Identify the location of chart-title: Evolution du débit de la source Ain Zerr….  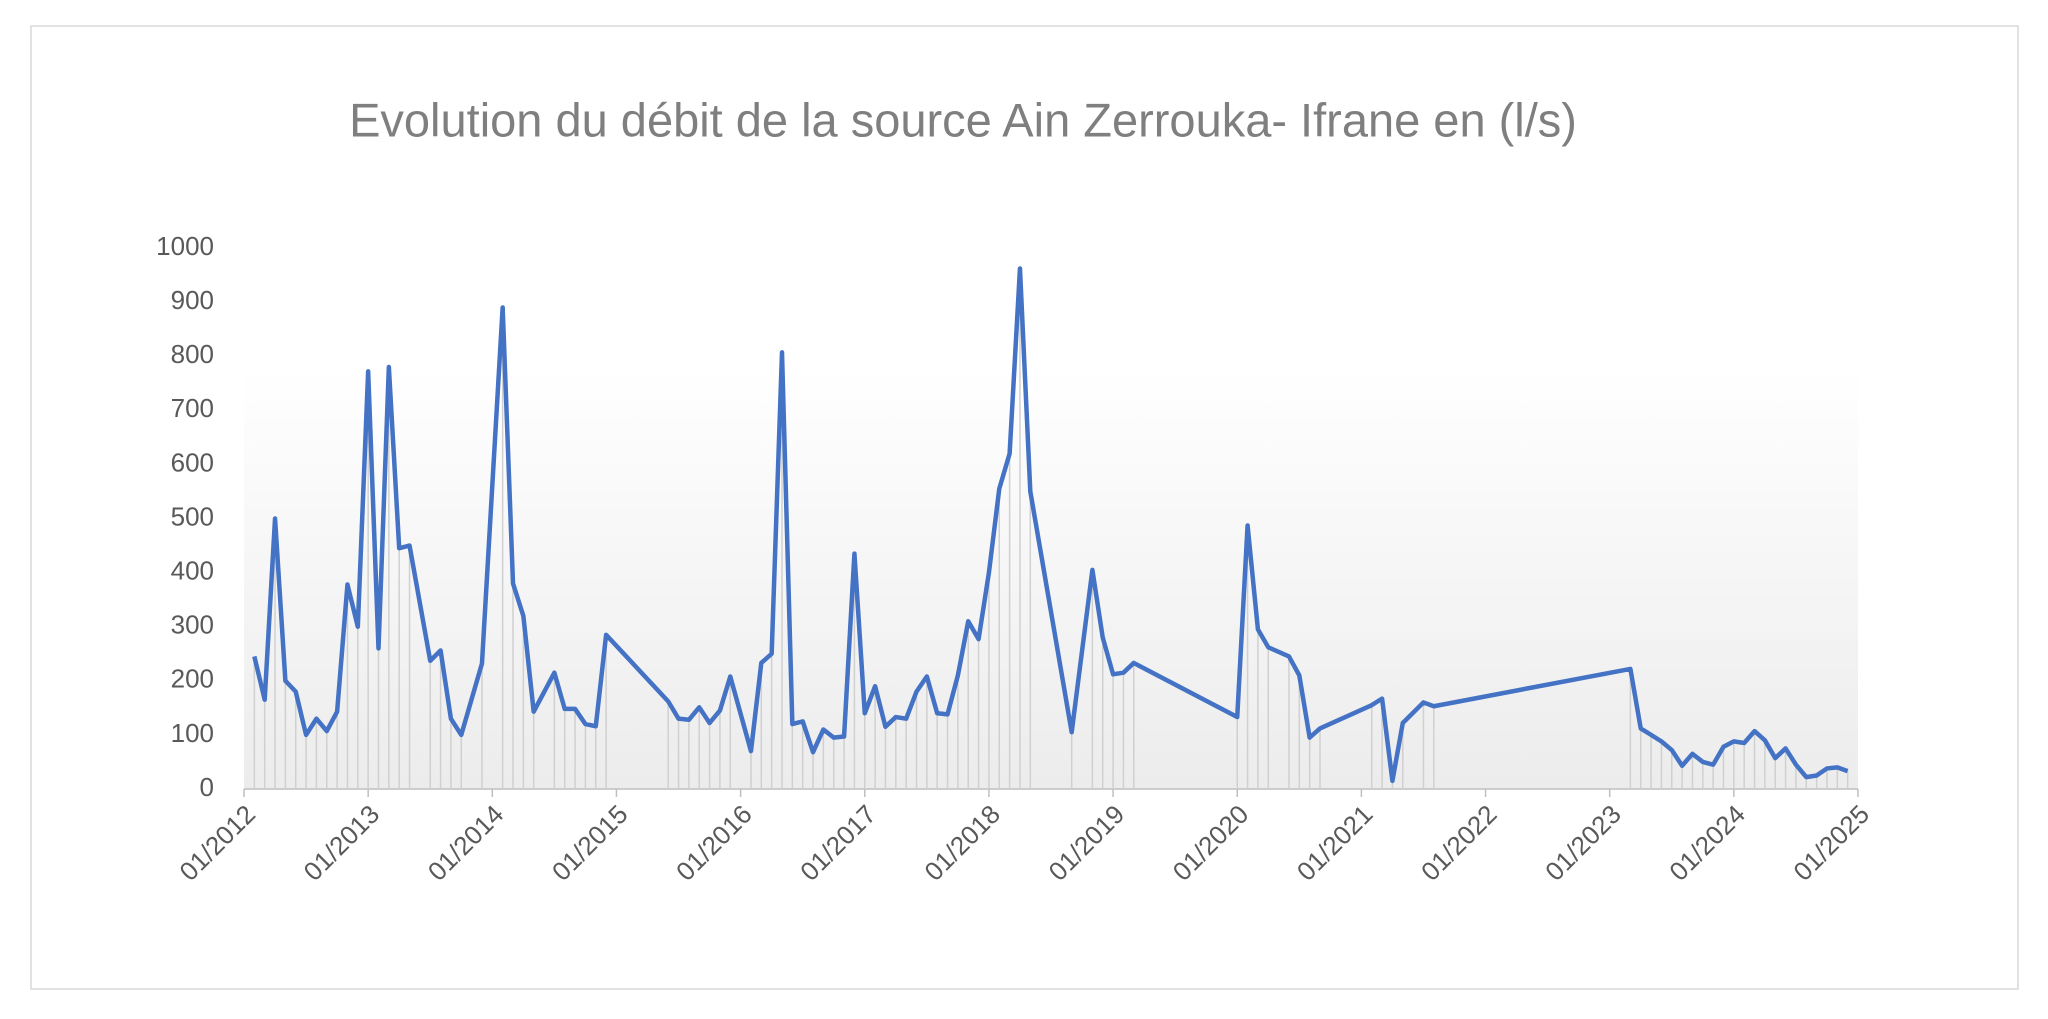
(963, 119).